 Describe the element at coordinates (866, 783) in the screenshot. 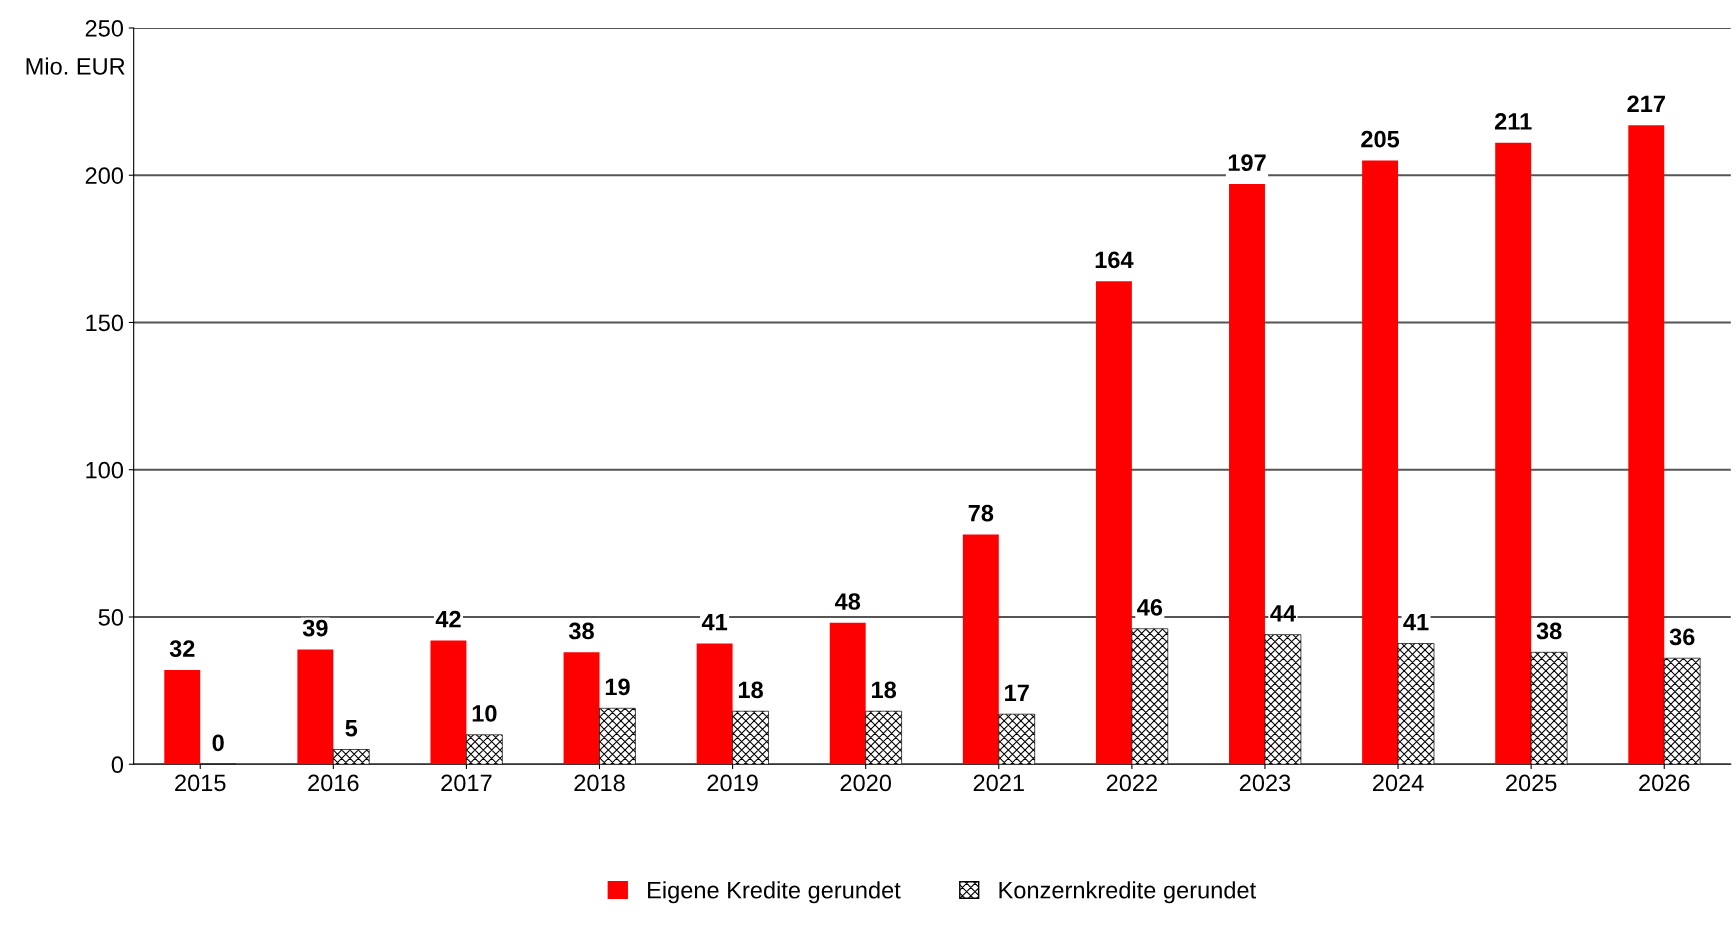

I see `x-tick-label: 2020` at that location.